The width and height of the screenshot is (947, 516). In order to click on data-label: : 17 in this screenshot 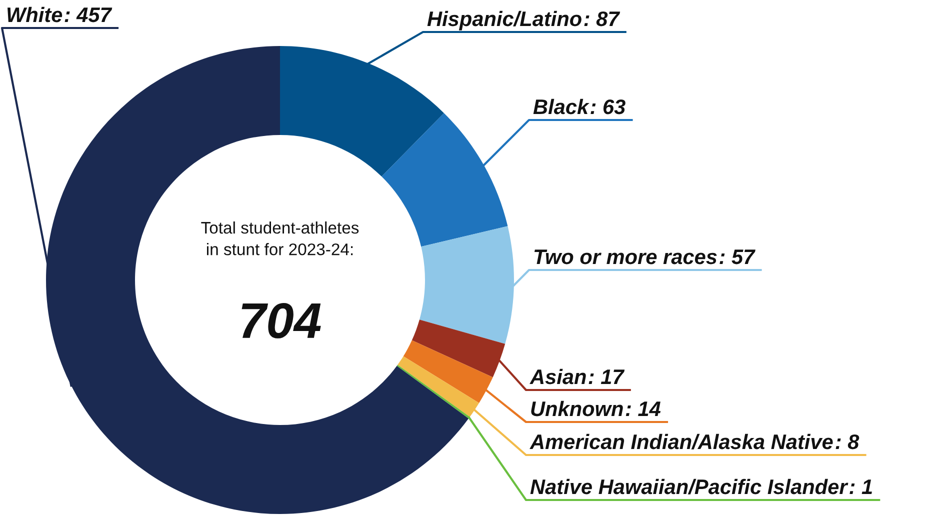, I will do `click(606, 377)`.